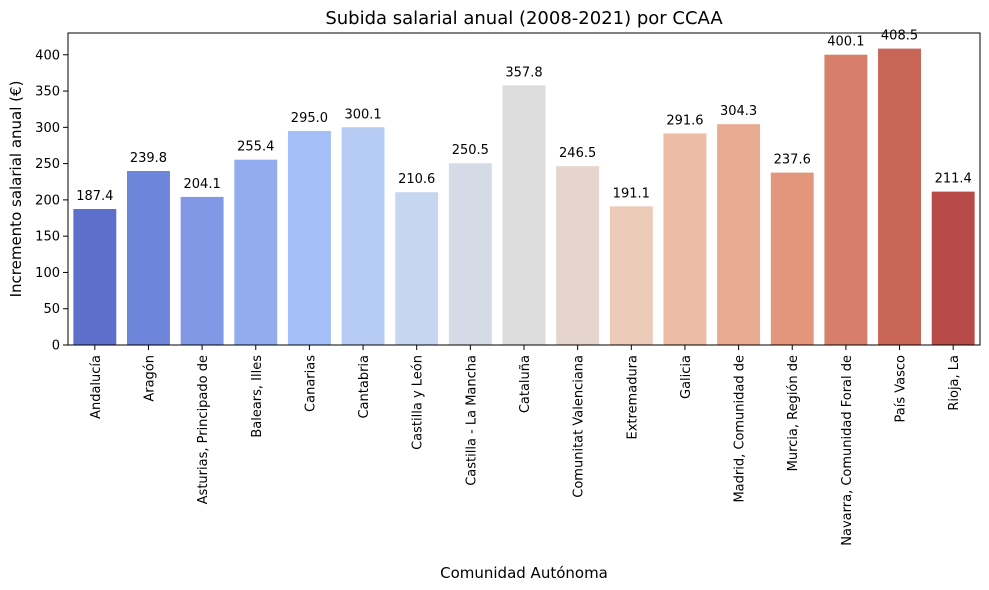 Image resolution: width=989 pixels, height=590 pixels. Describe the element at coordinates (96, 387) in the screenshot. I see `x-tick-label: Andalucía` at that location.